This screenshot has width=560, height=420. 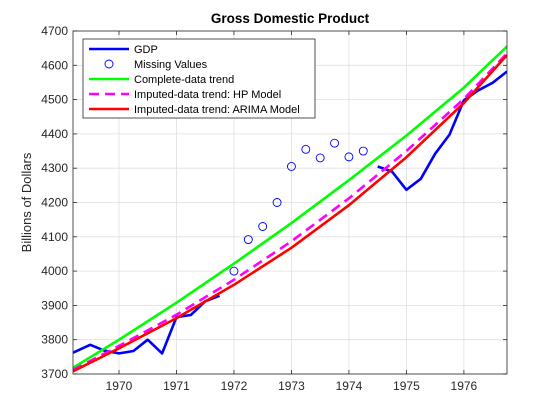 What do you see at coordinates (349, 386) in the screenshot?
I see `x-tick-label: 1974` at bounding box center [349, 386].